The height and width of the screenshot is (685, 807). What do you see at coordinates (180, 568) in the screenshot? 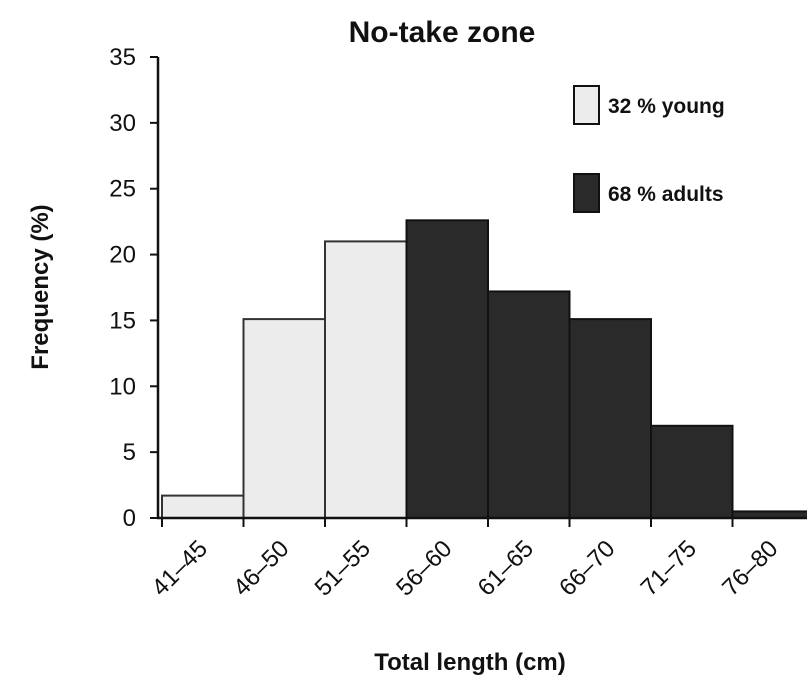
I see `x-tick-label-41–45: 41–45` at bounding box center [180, 568].